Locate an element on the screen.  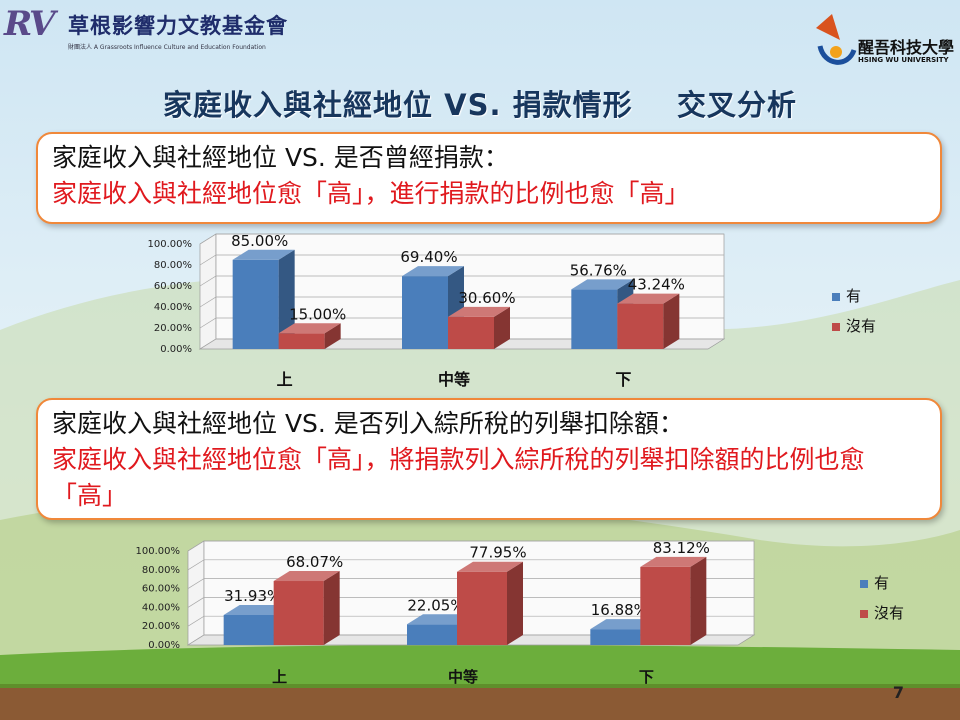
slide-title: 家庭收入與社經地位 VS. 捐款情形 交叉分析 is located at coordinates (480, 105).